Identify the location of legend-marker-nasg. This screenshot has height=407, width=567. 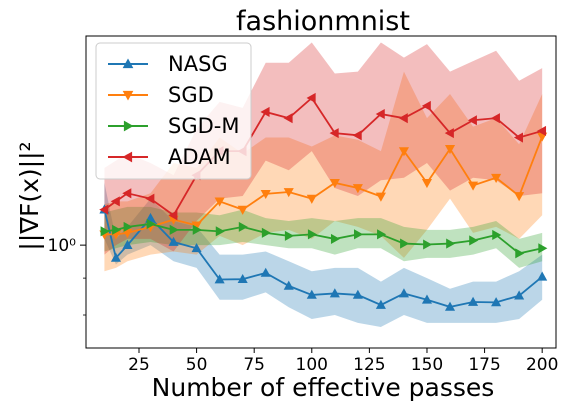
(128, 63).